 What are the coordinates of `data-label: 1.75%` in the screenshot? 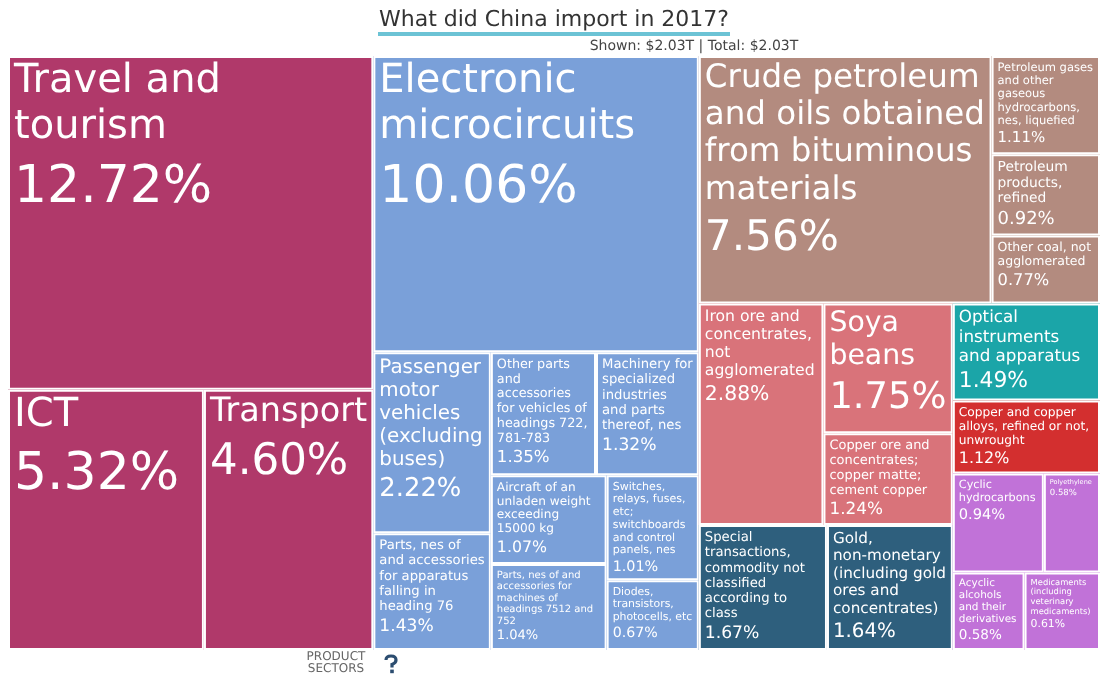 It's located at (888, 397).